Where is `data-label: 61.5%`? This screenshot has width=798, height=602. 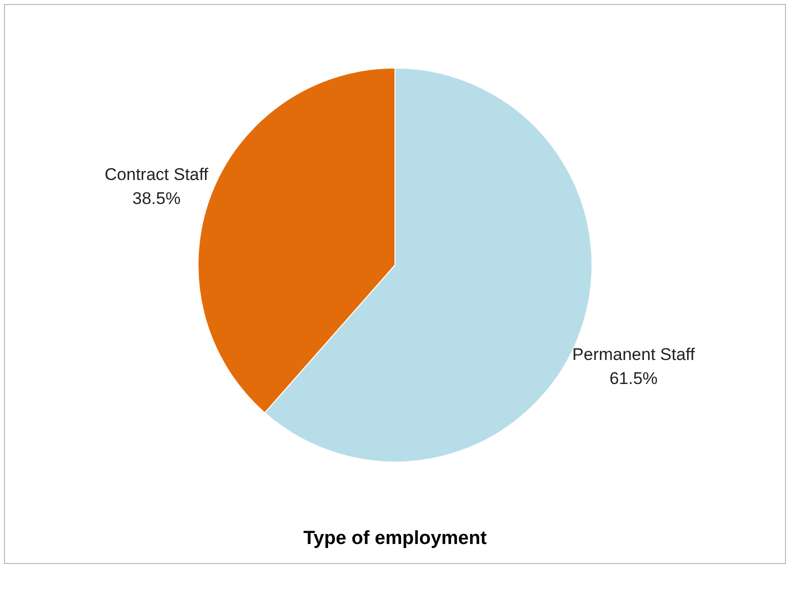
data-label: 61.5% is located at coordinates (633, 378).